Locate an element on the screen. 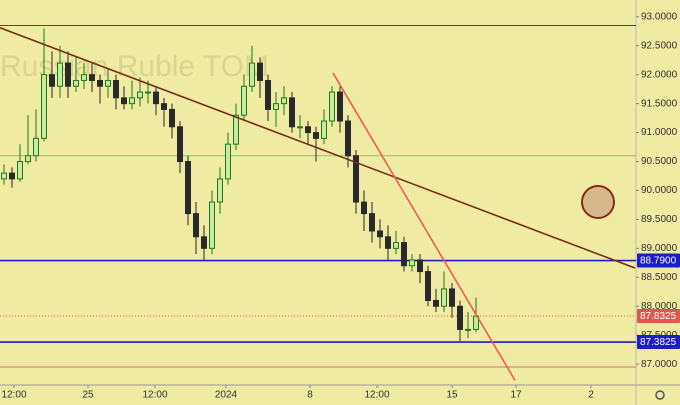  x-tick-label: 17 is located at coordinates (516, 395).